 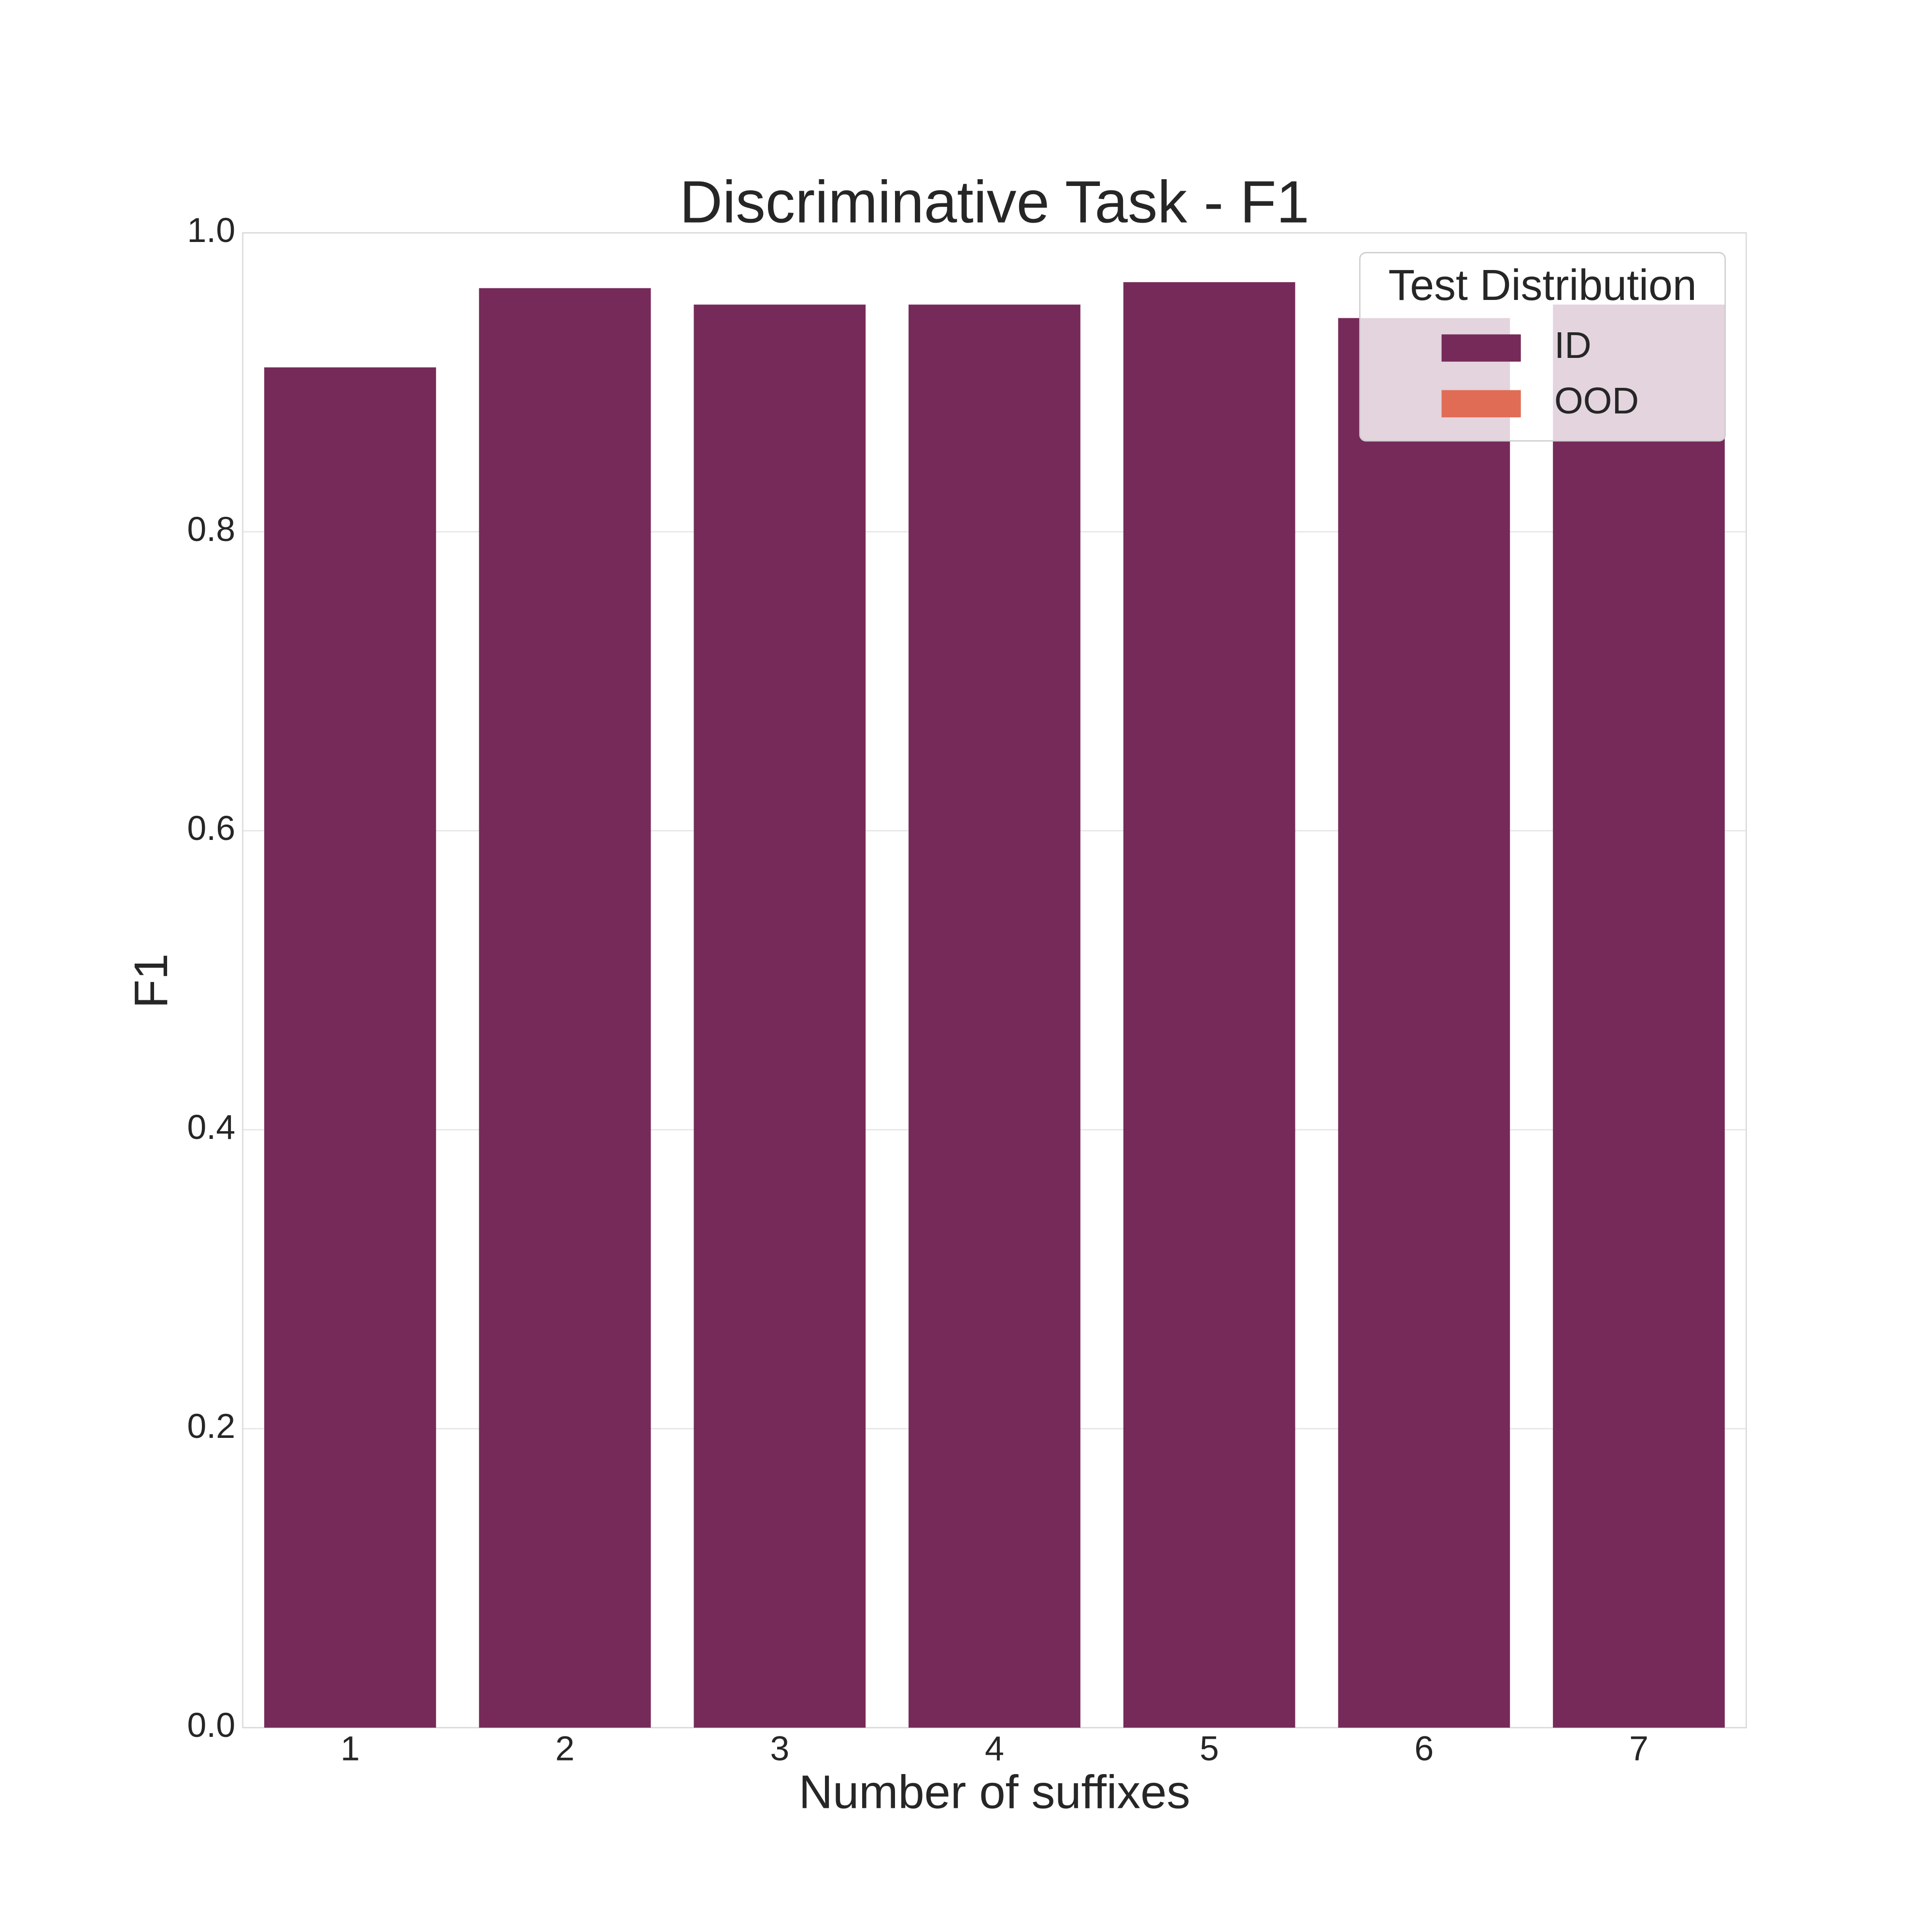 What do you see at coordinates (1572, 345) in the screenshot?
I see `legend-label: ID` at bounding box center [1572, 345].